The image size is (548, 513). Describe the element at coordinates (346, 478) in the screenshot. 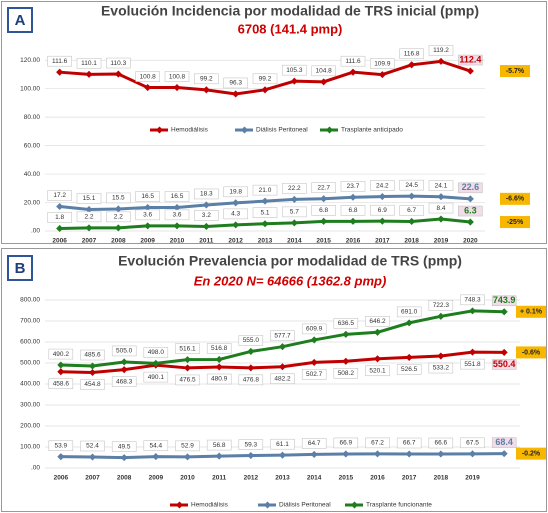

I see `x-tick-label: 2015` at that location.